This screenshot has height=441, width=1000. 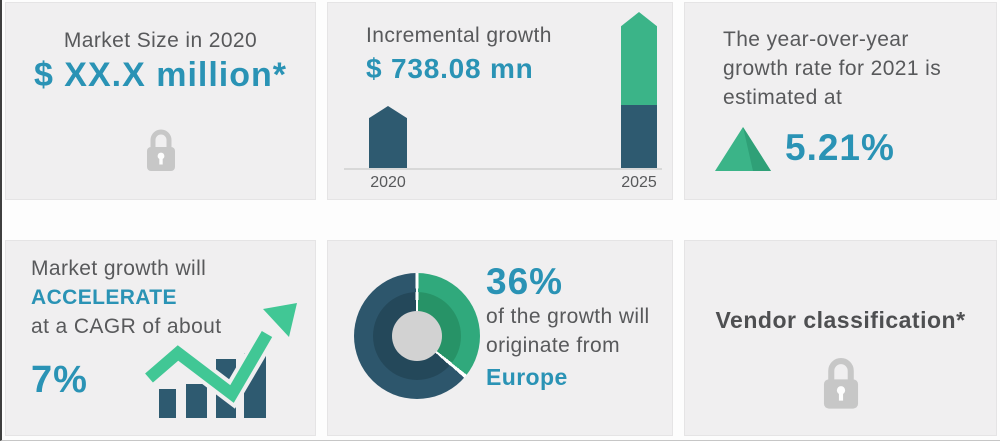 I want to click on donut-hole, so click(x=417, y=336).